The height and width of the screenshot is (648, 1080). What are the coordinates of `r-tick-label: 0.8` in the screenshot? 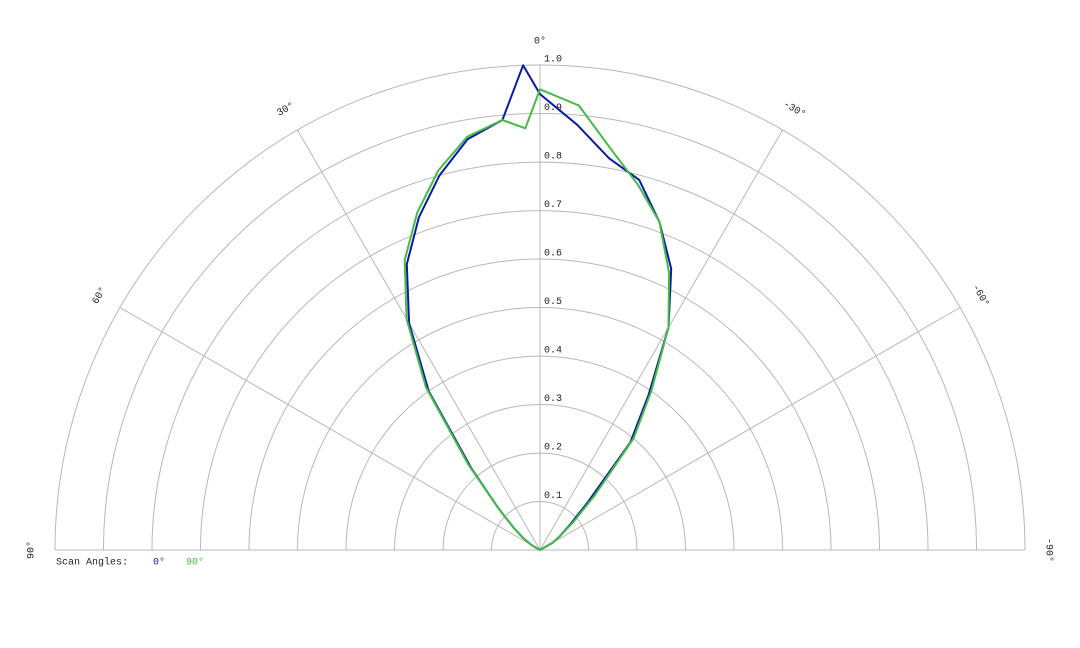 It's located at (553, 157).